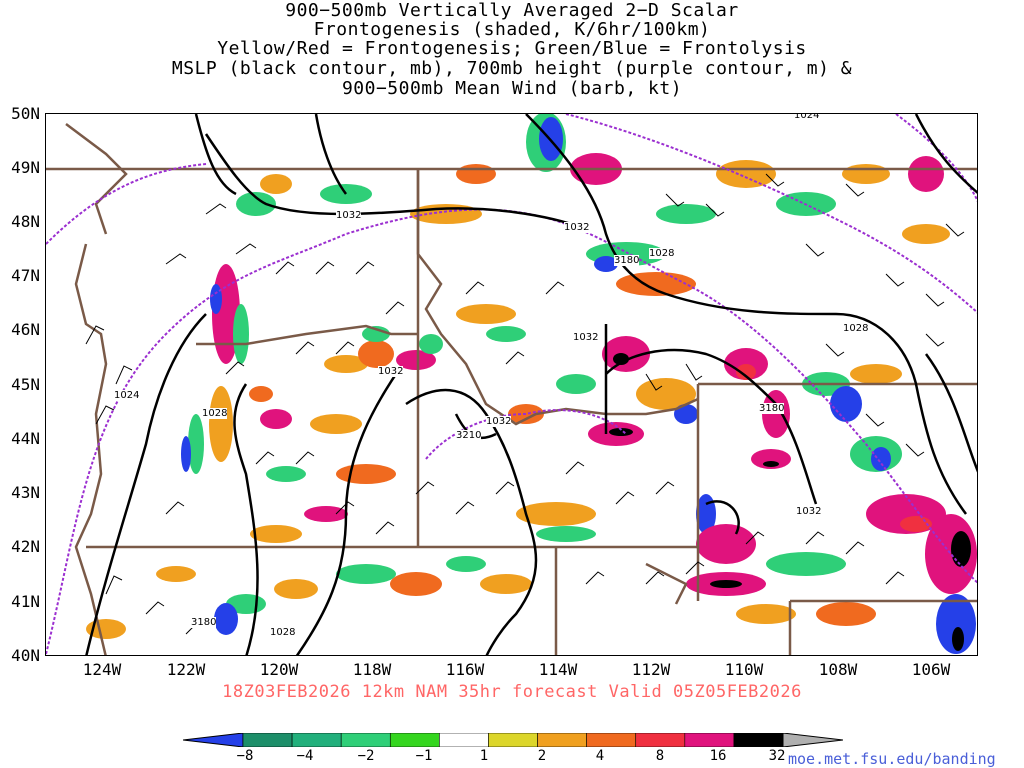 Image resolution: width=1024 pixels, height=768 pixels. Describe the element at coordinates (660, 756) in the screenshot. I see `colorbar-label: 8` at that location.